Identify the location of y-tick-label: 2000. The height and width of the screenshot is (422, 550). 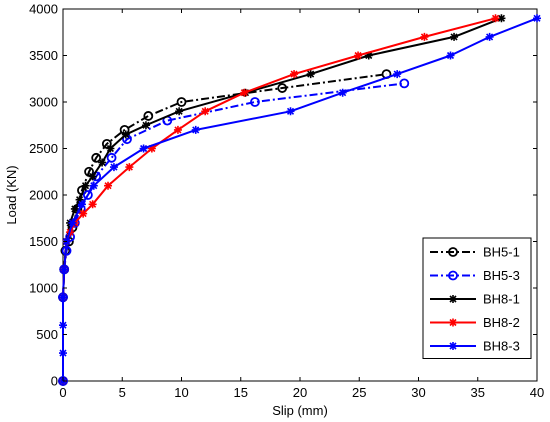
(43, 195).